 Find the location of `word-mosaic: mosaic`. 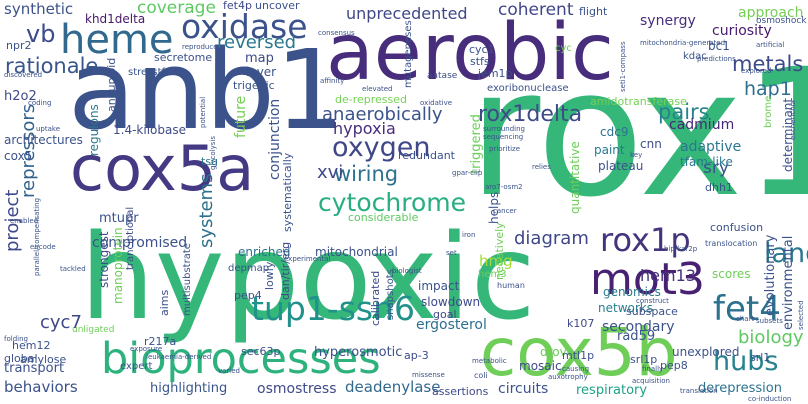

word-mosaic: mosaic is located at coordinates (540, 366).